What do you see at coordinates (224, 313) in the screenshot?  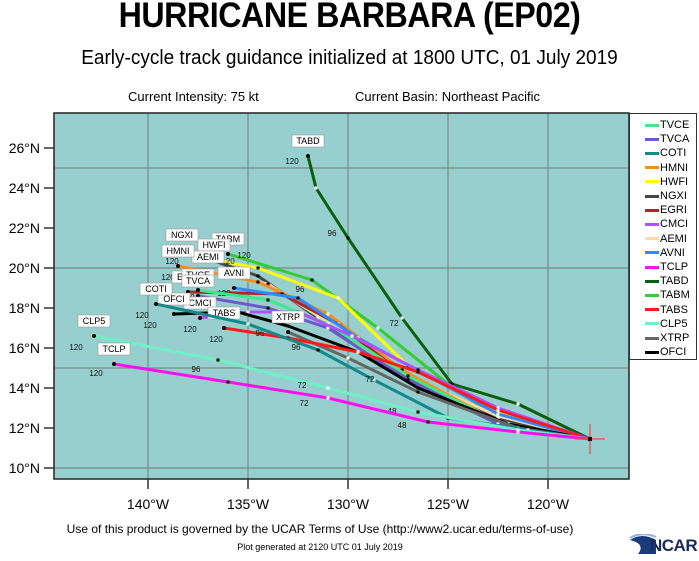 I see `track-tag-label: TABS` at bounding box center [224, 313].